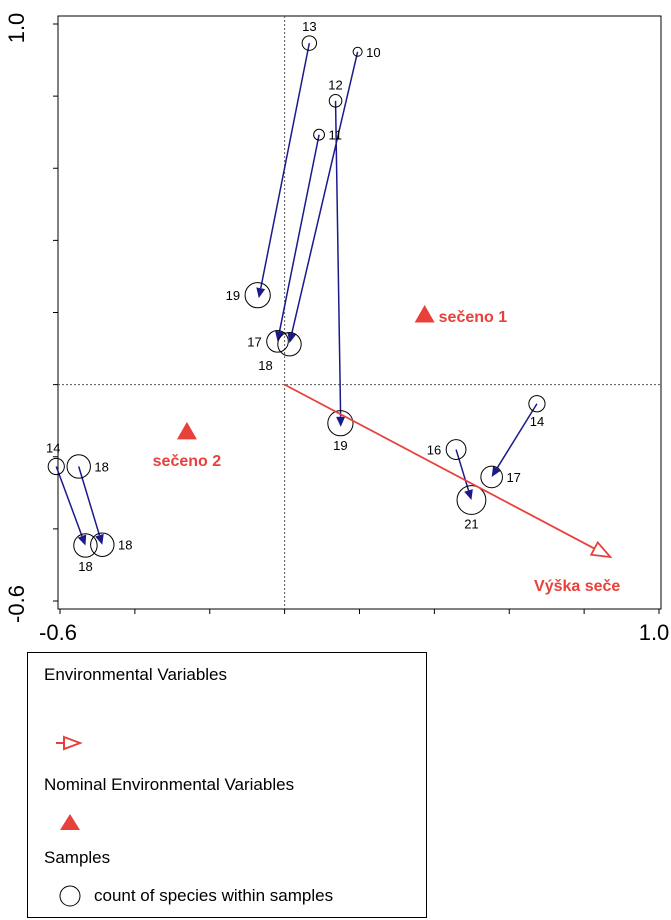 The width and height of the screenshot is (671, 920). I want to click on hollow-arrow-icon, so click(69, 743).